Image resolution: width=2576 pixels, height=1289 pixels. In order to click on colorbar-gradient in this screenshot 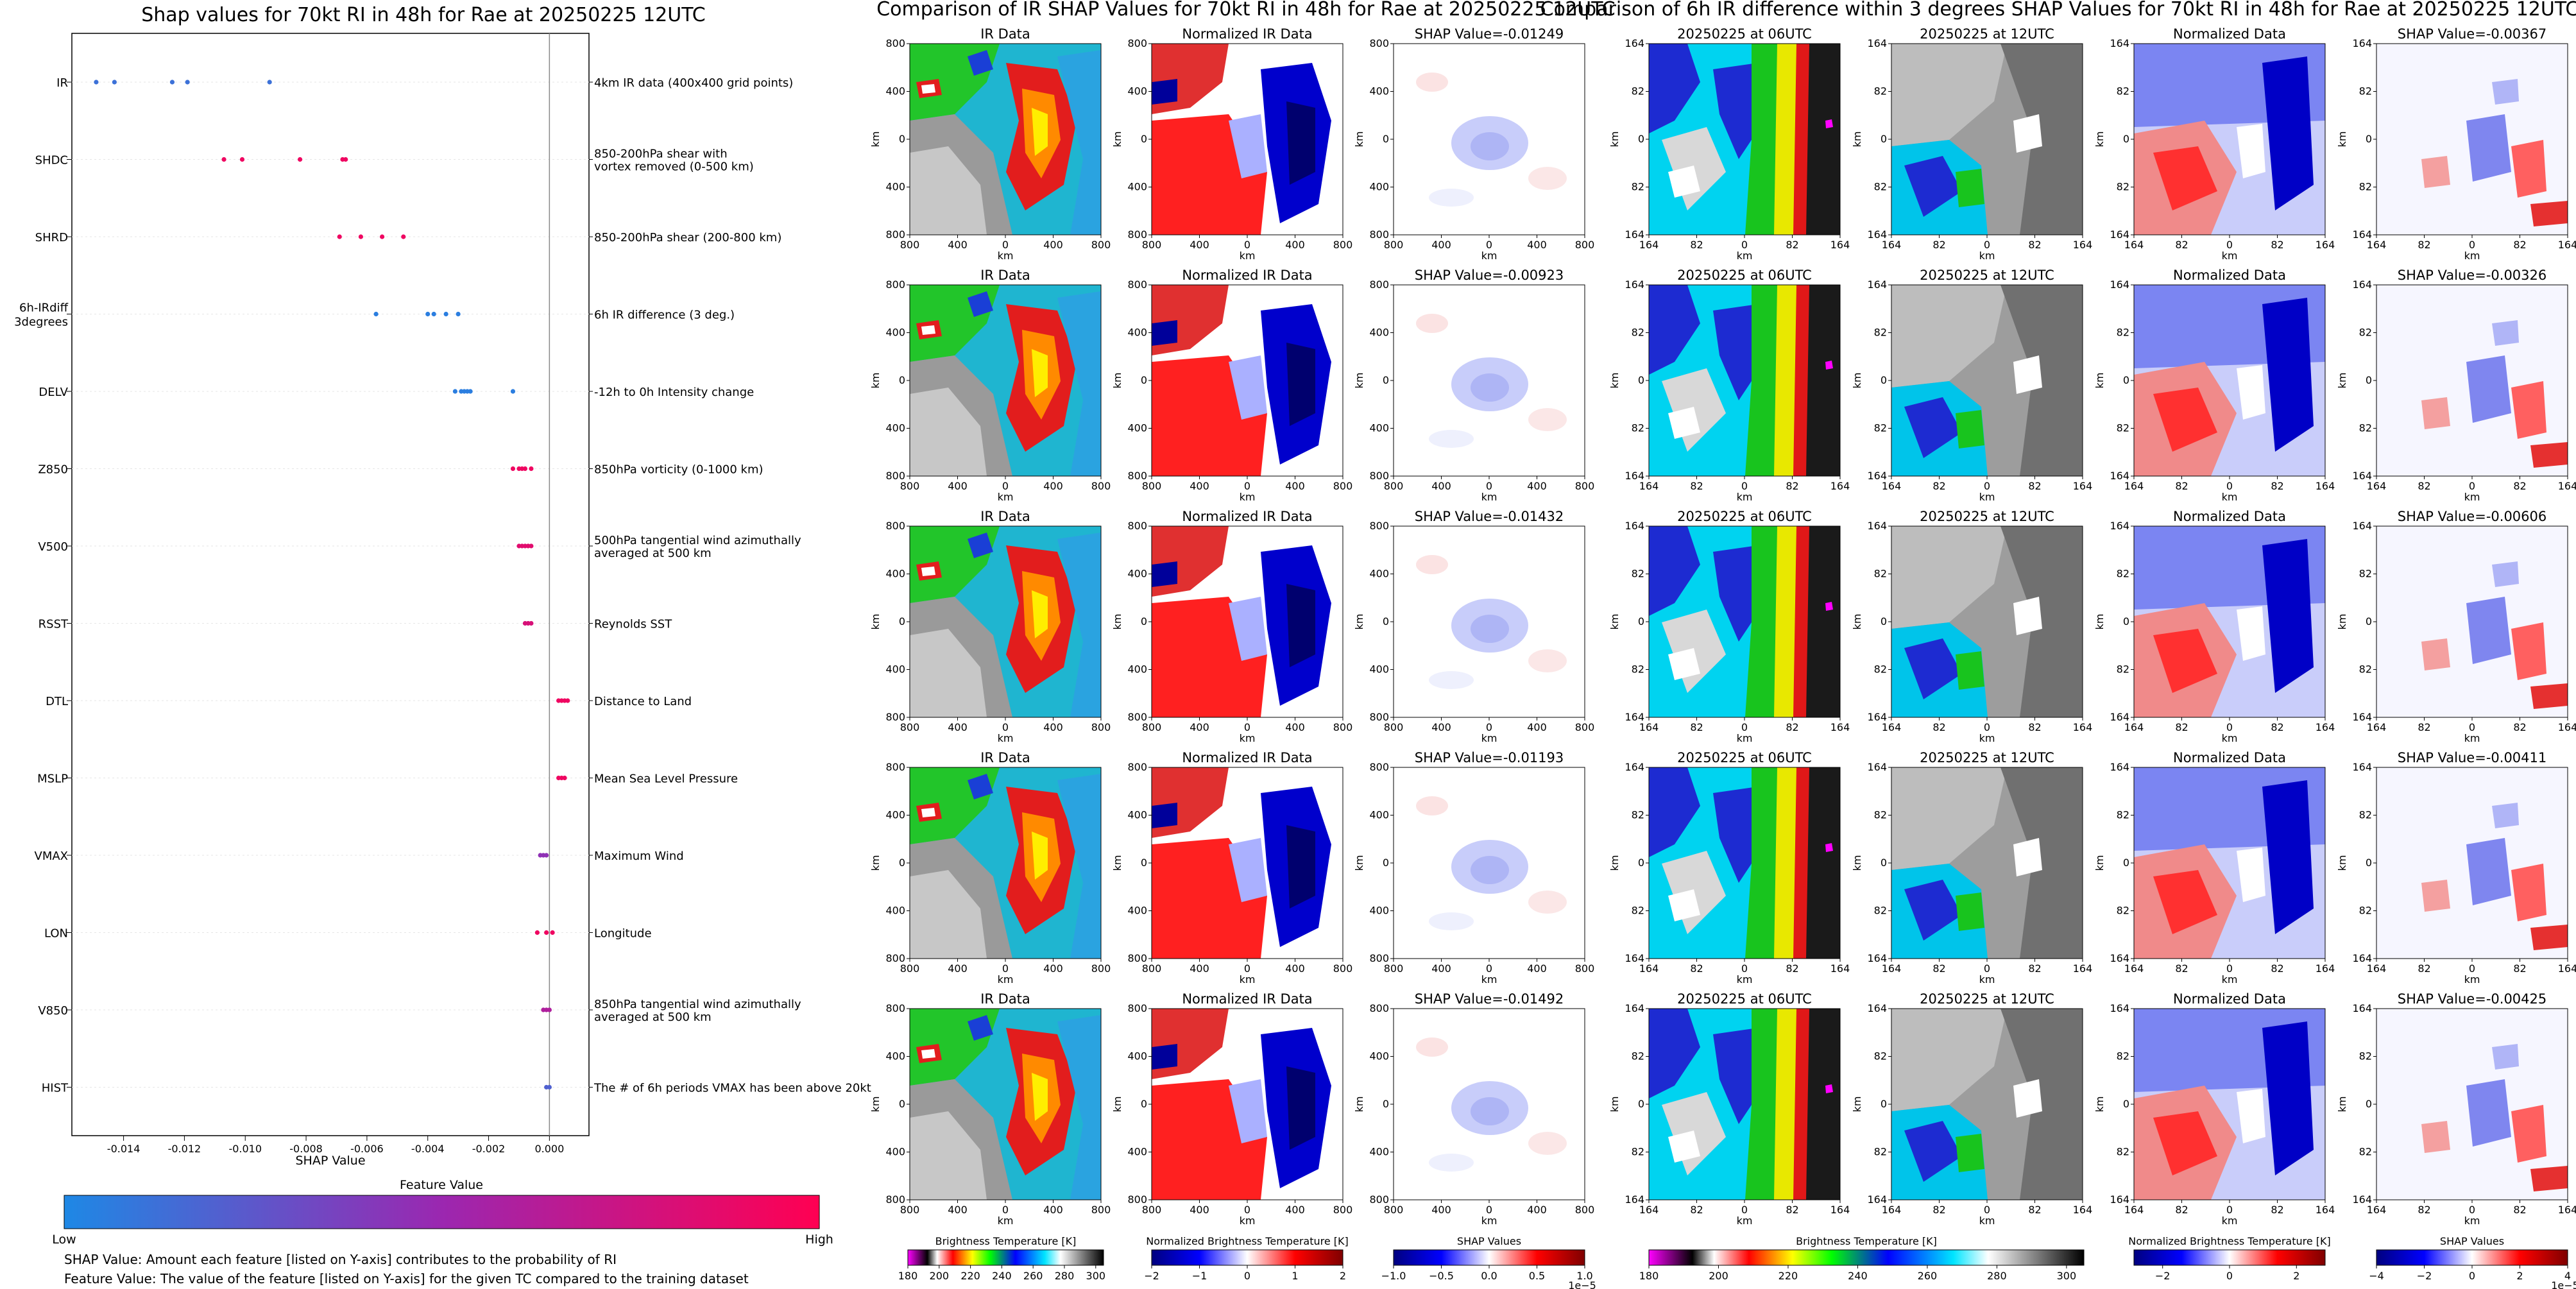, I will do `click(2472, 1257)`.